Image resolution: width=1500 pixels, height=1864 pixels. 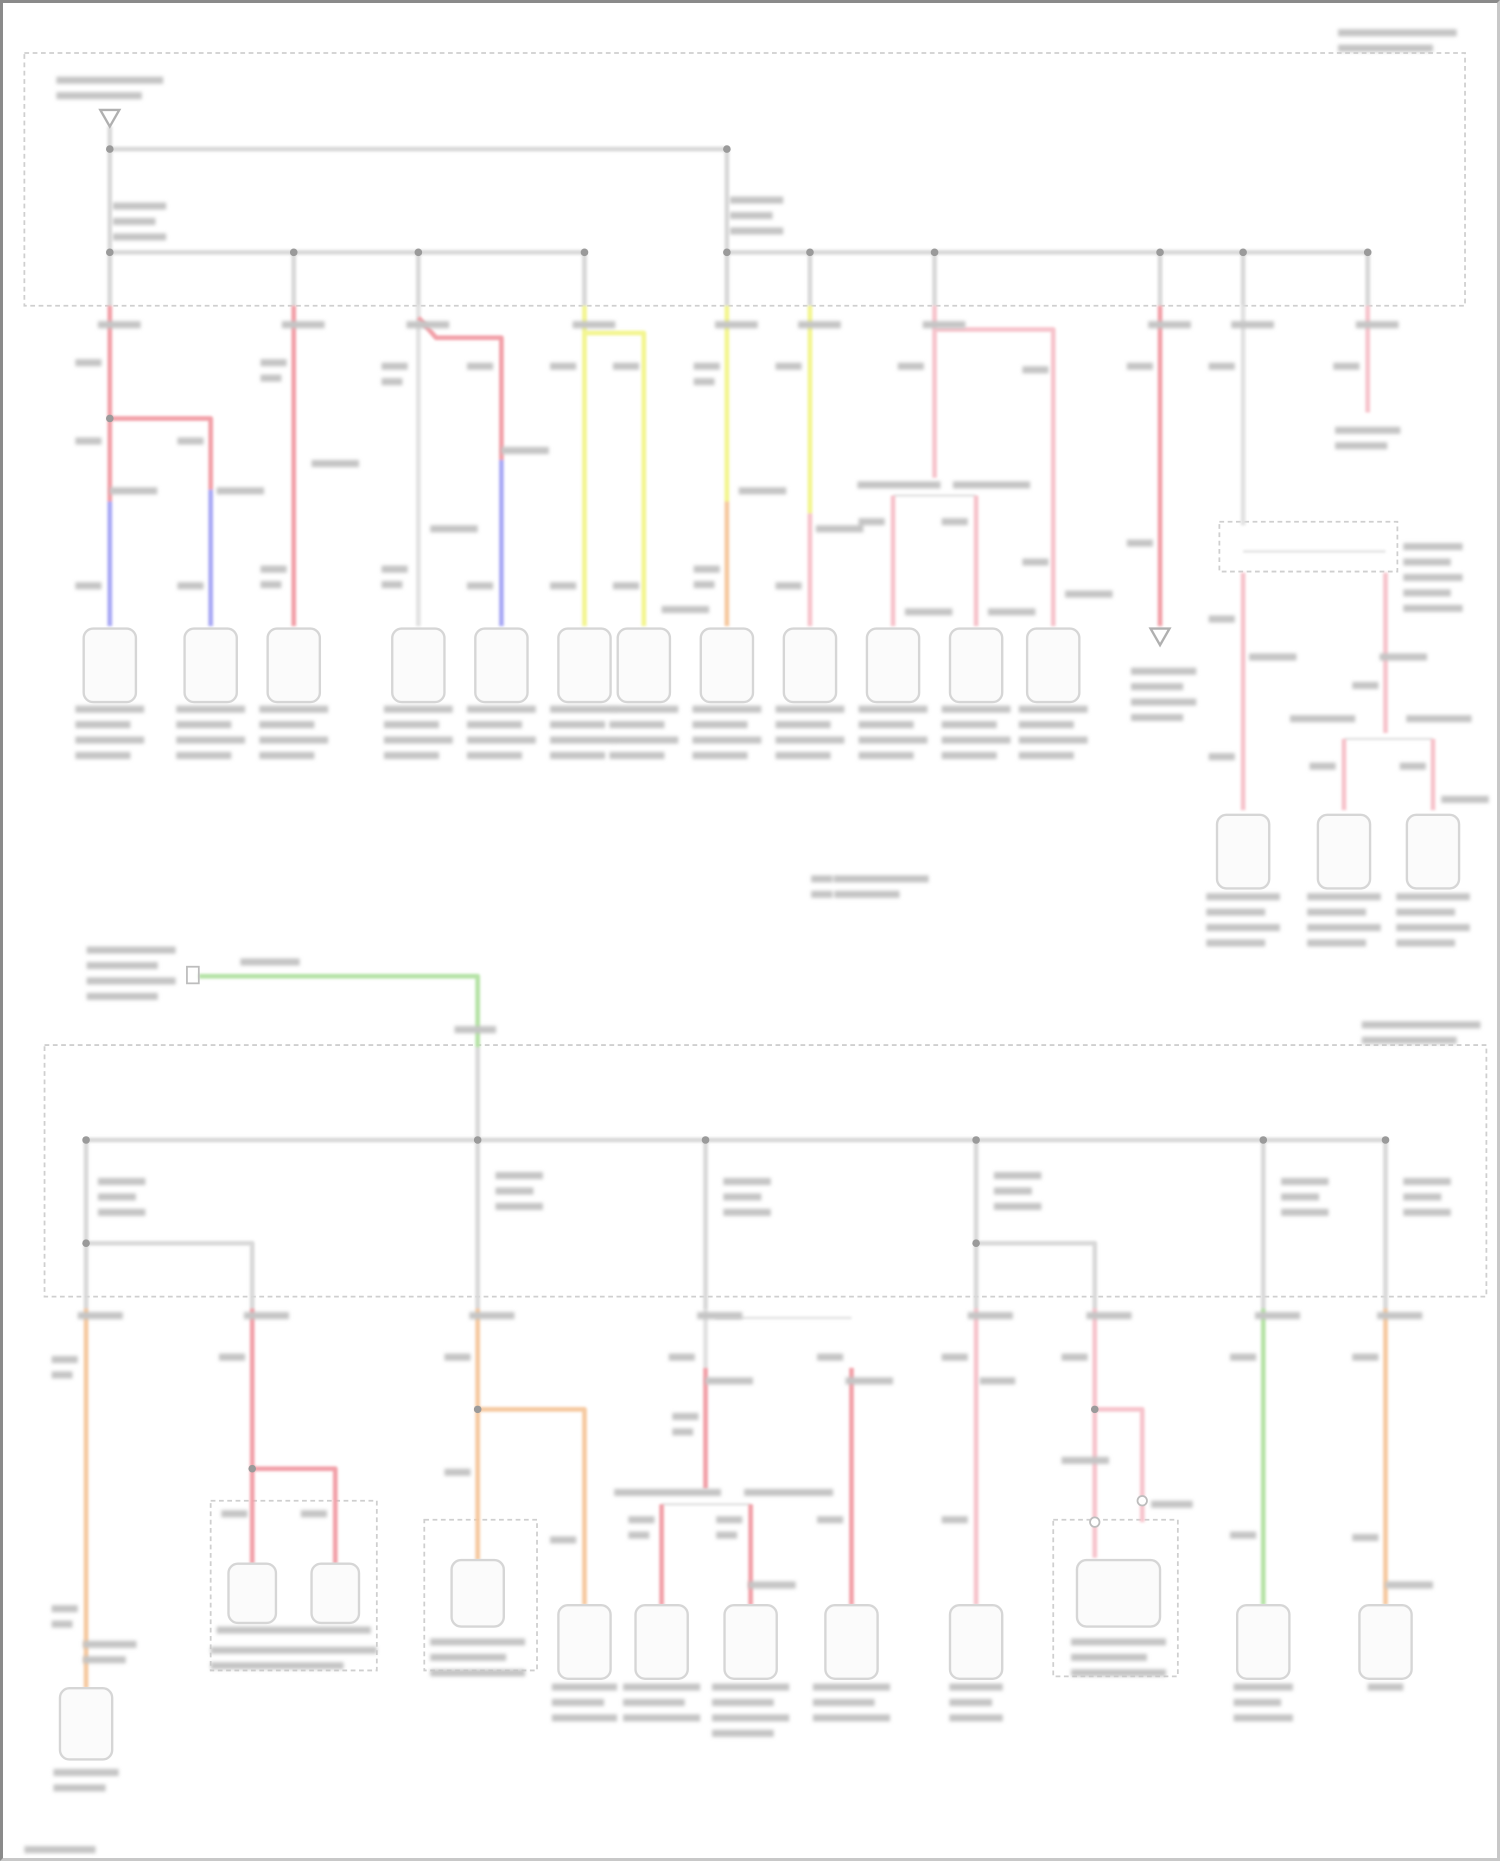 What do you see at coordinates (1160, 637) in the screenshot?
I see `ground-icon` at bounding box center [1160, 637].